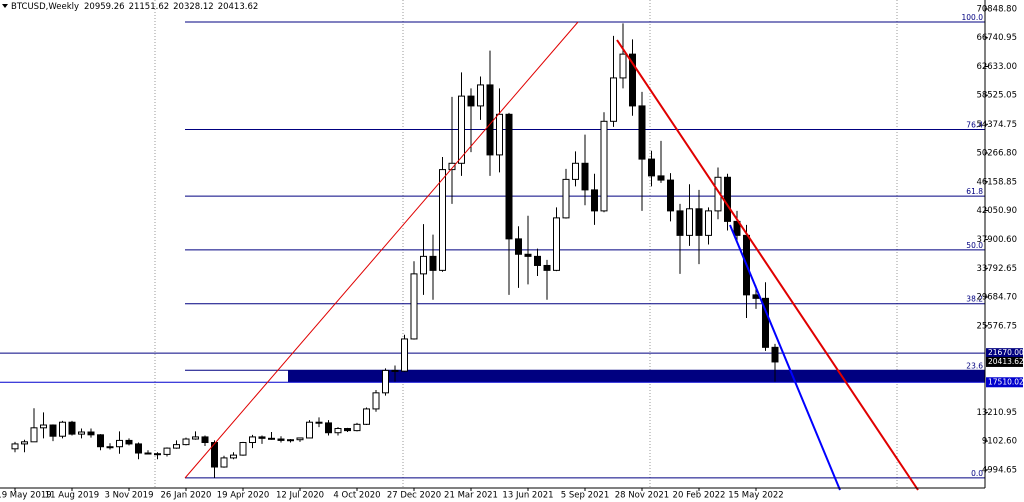 Image resolution: width=1024 pixels, height=502 pixels. What do you see at coordinates (45, 7) in the screenshot?
I see `chart-title: BTCUSD,Weekly` at bounding box center [45, 7].